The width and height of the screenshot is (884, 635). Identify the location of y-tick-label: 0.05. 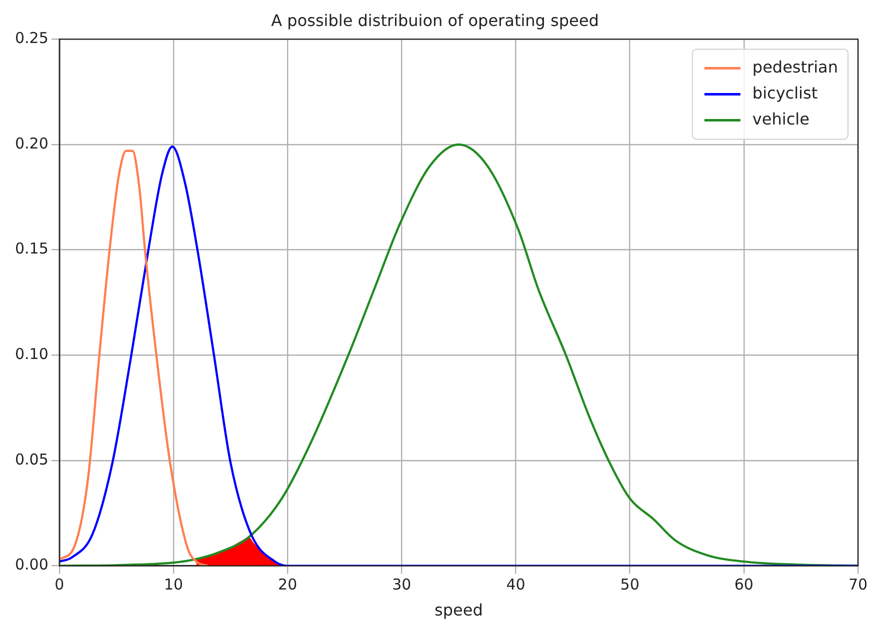
(31, 459).